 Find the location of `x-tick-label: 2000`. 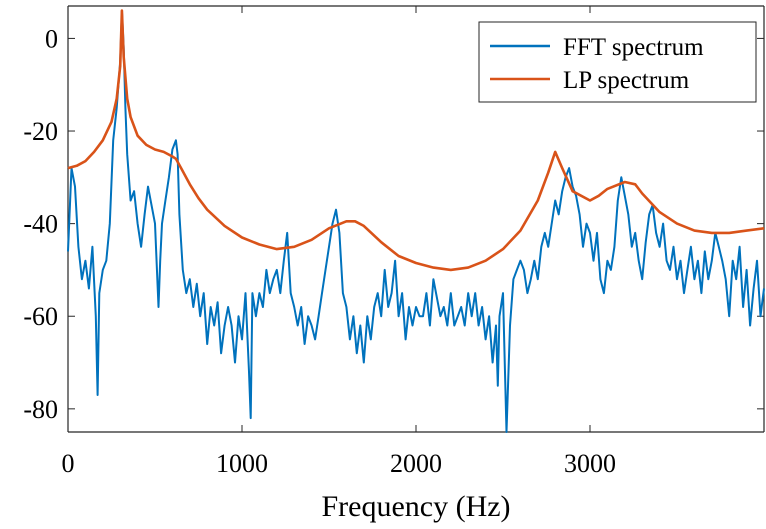

x-tick-label: 2000 is located at coordinates (416, 463).